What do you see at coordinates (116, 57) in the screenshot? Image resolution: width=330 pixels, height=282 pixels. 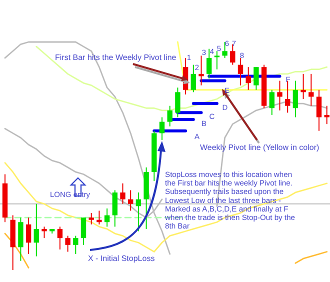 I see `annotation: First Bar hits the Weekly Pivot line` at bounding box center [116, 57].